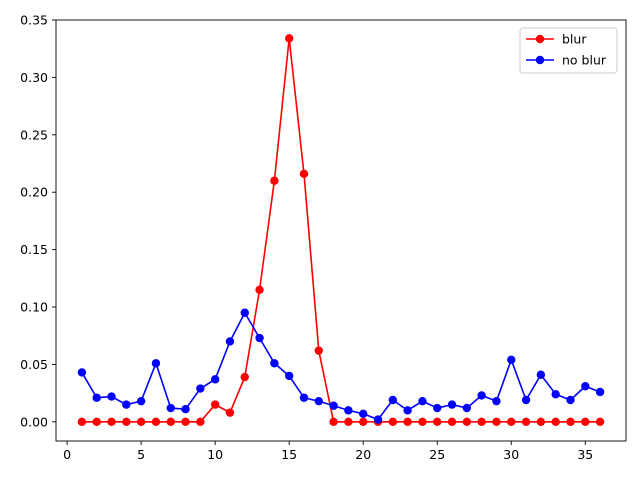  I want to click on x-tick-label: 20, so click(363, 454).